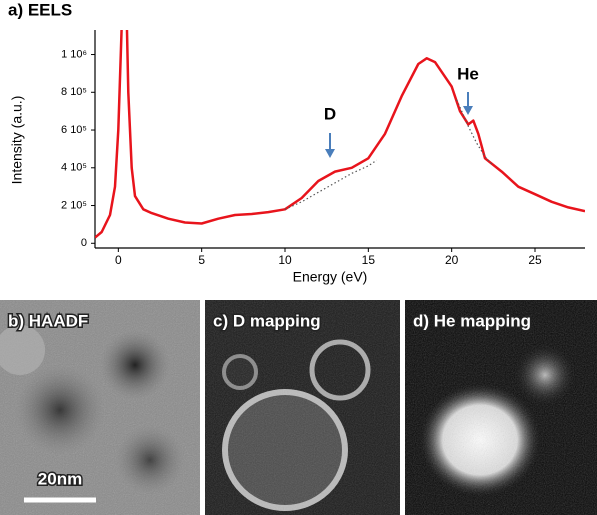 The image size is (597, 515). I want to click on chart-title: a) EELS, so click(40, 9).